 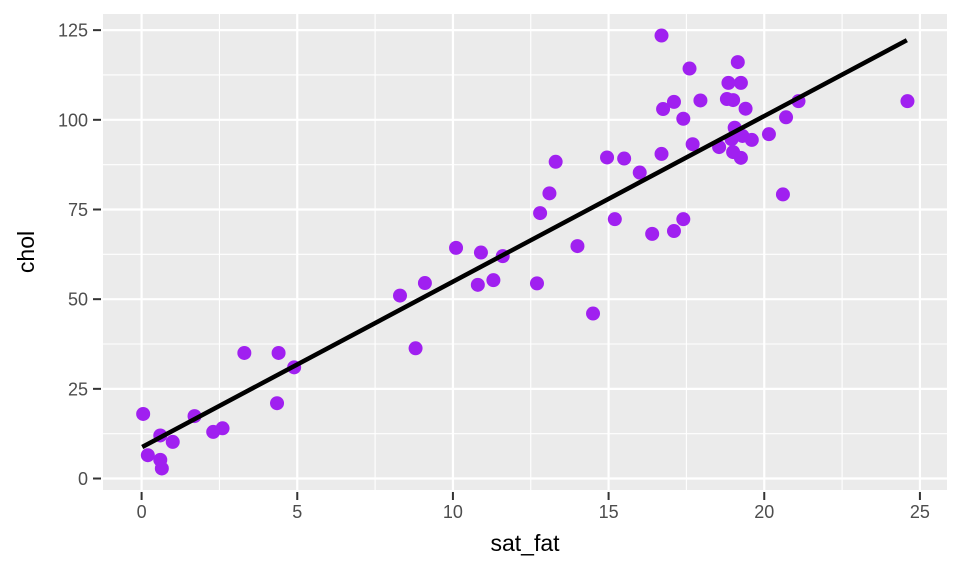 What do you see at coordinates (297, 512) in the screenshot?
I see `x-tick-label: 5` at bounding box center [297, 512].